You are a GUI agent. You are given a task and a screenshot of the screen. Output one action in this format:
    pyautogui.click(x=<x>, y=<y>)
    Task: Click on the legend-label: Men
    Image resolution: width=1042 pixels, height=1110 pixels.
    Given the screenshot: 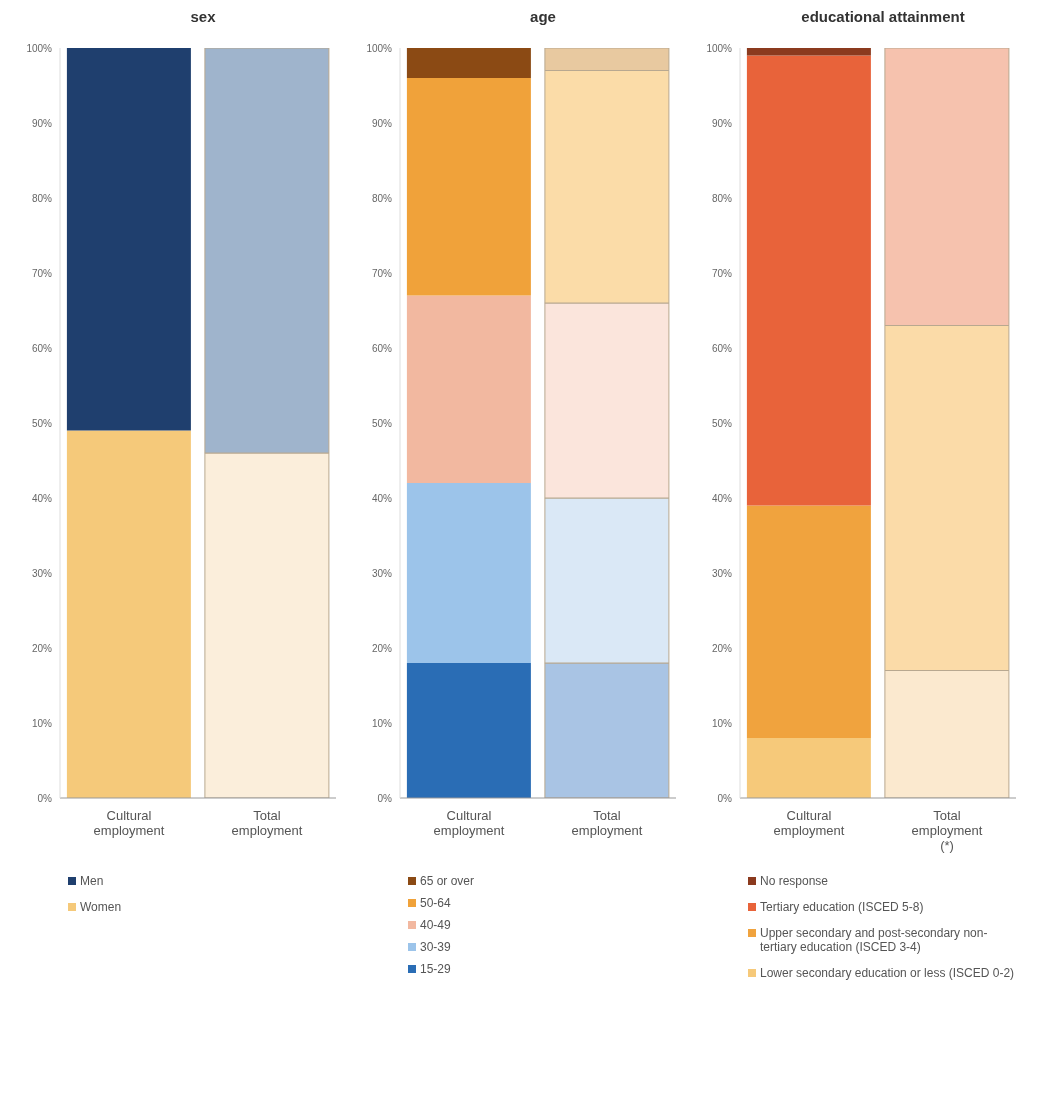 What is the action you would take?
    pyautogui.click(x=92, y=881)
    